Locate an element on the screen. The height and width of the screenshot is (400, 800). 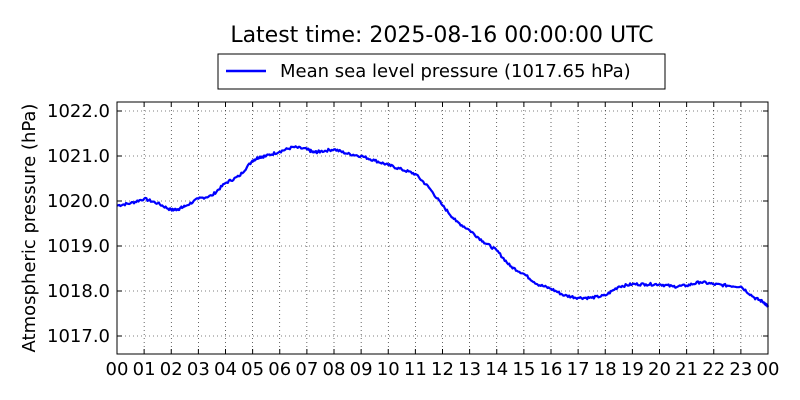
x-tick-label: 20 is located at coordinates (659, 369).